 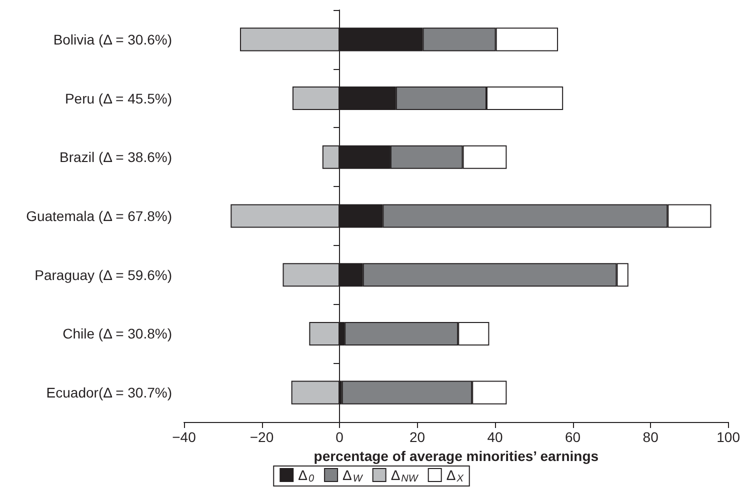 What do you see at coordinates (340, 437) in the screenshot?
I see `x-tick-label: 0` at bounding box center [340, 437].